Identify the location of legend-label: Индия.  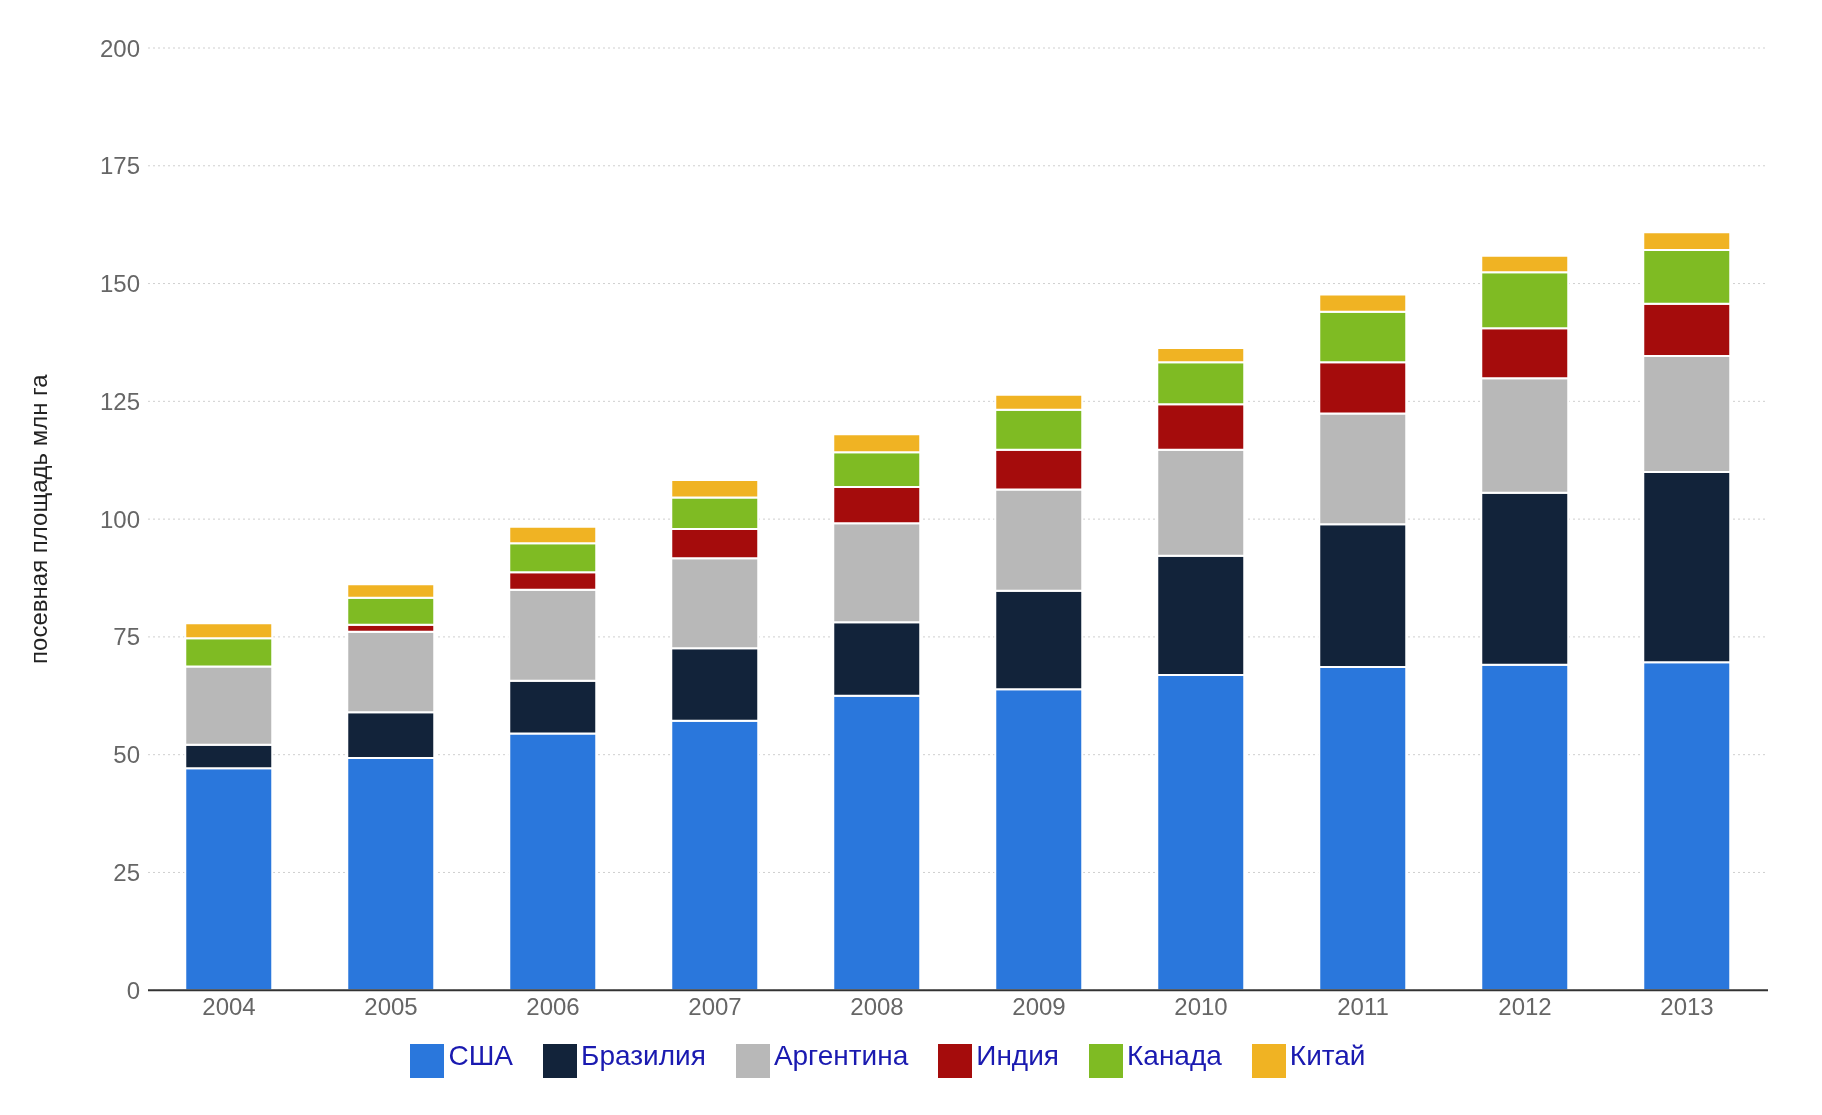
(1017, 1056).